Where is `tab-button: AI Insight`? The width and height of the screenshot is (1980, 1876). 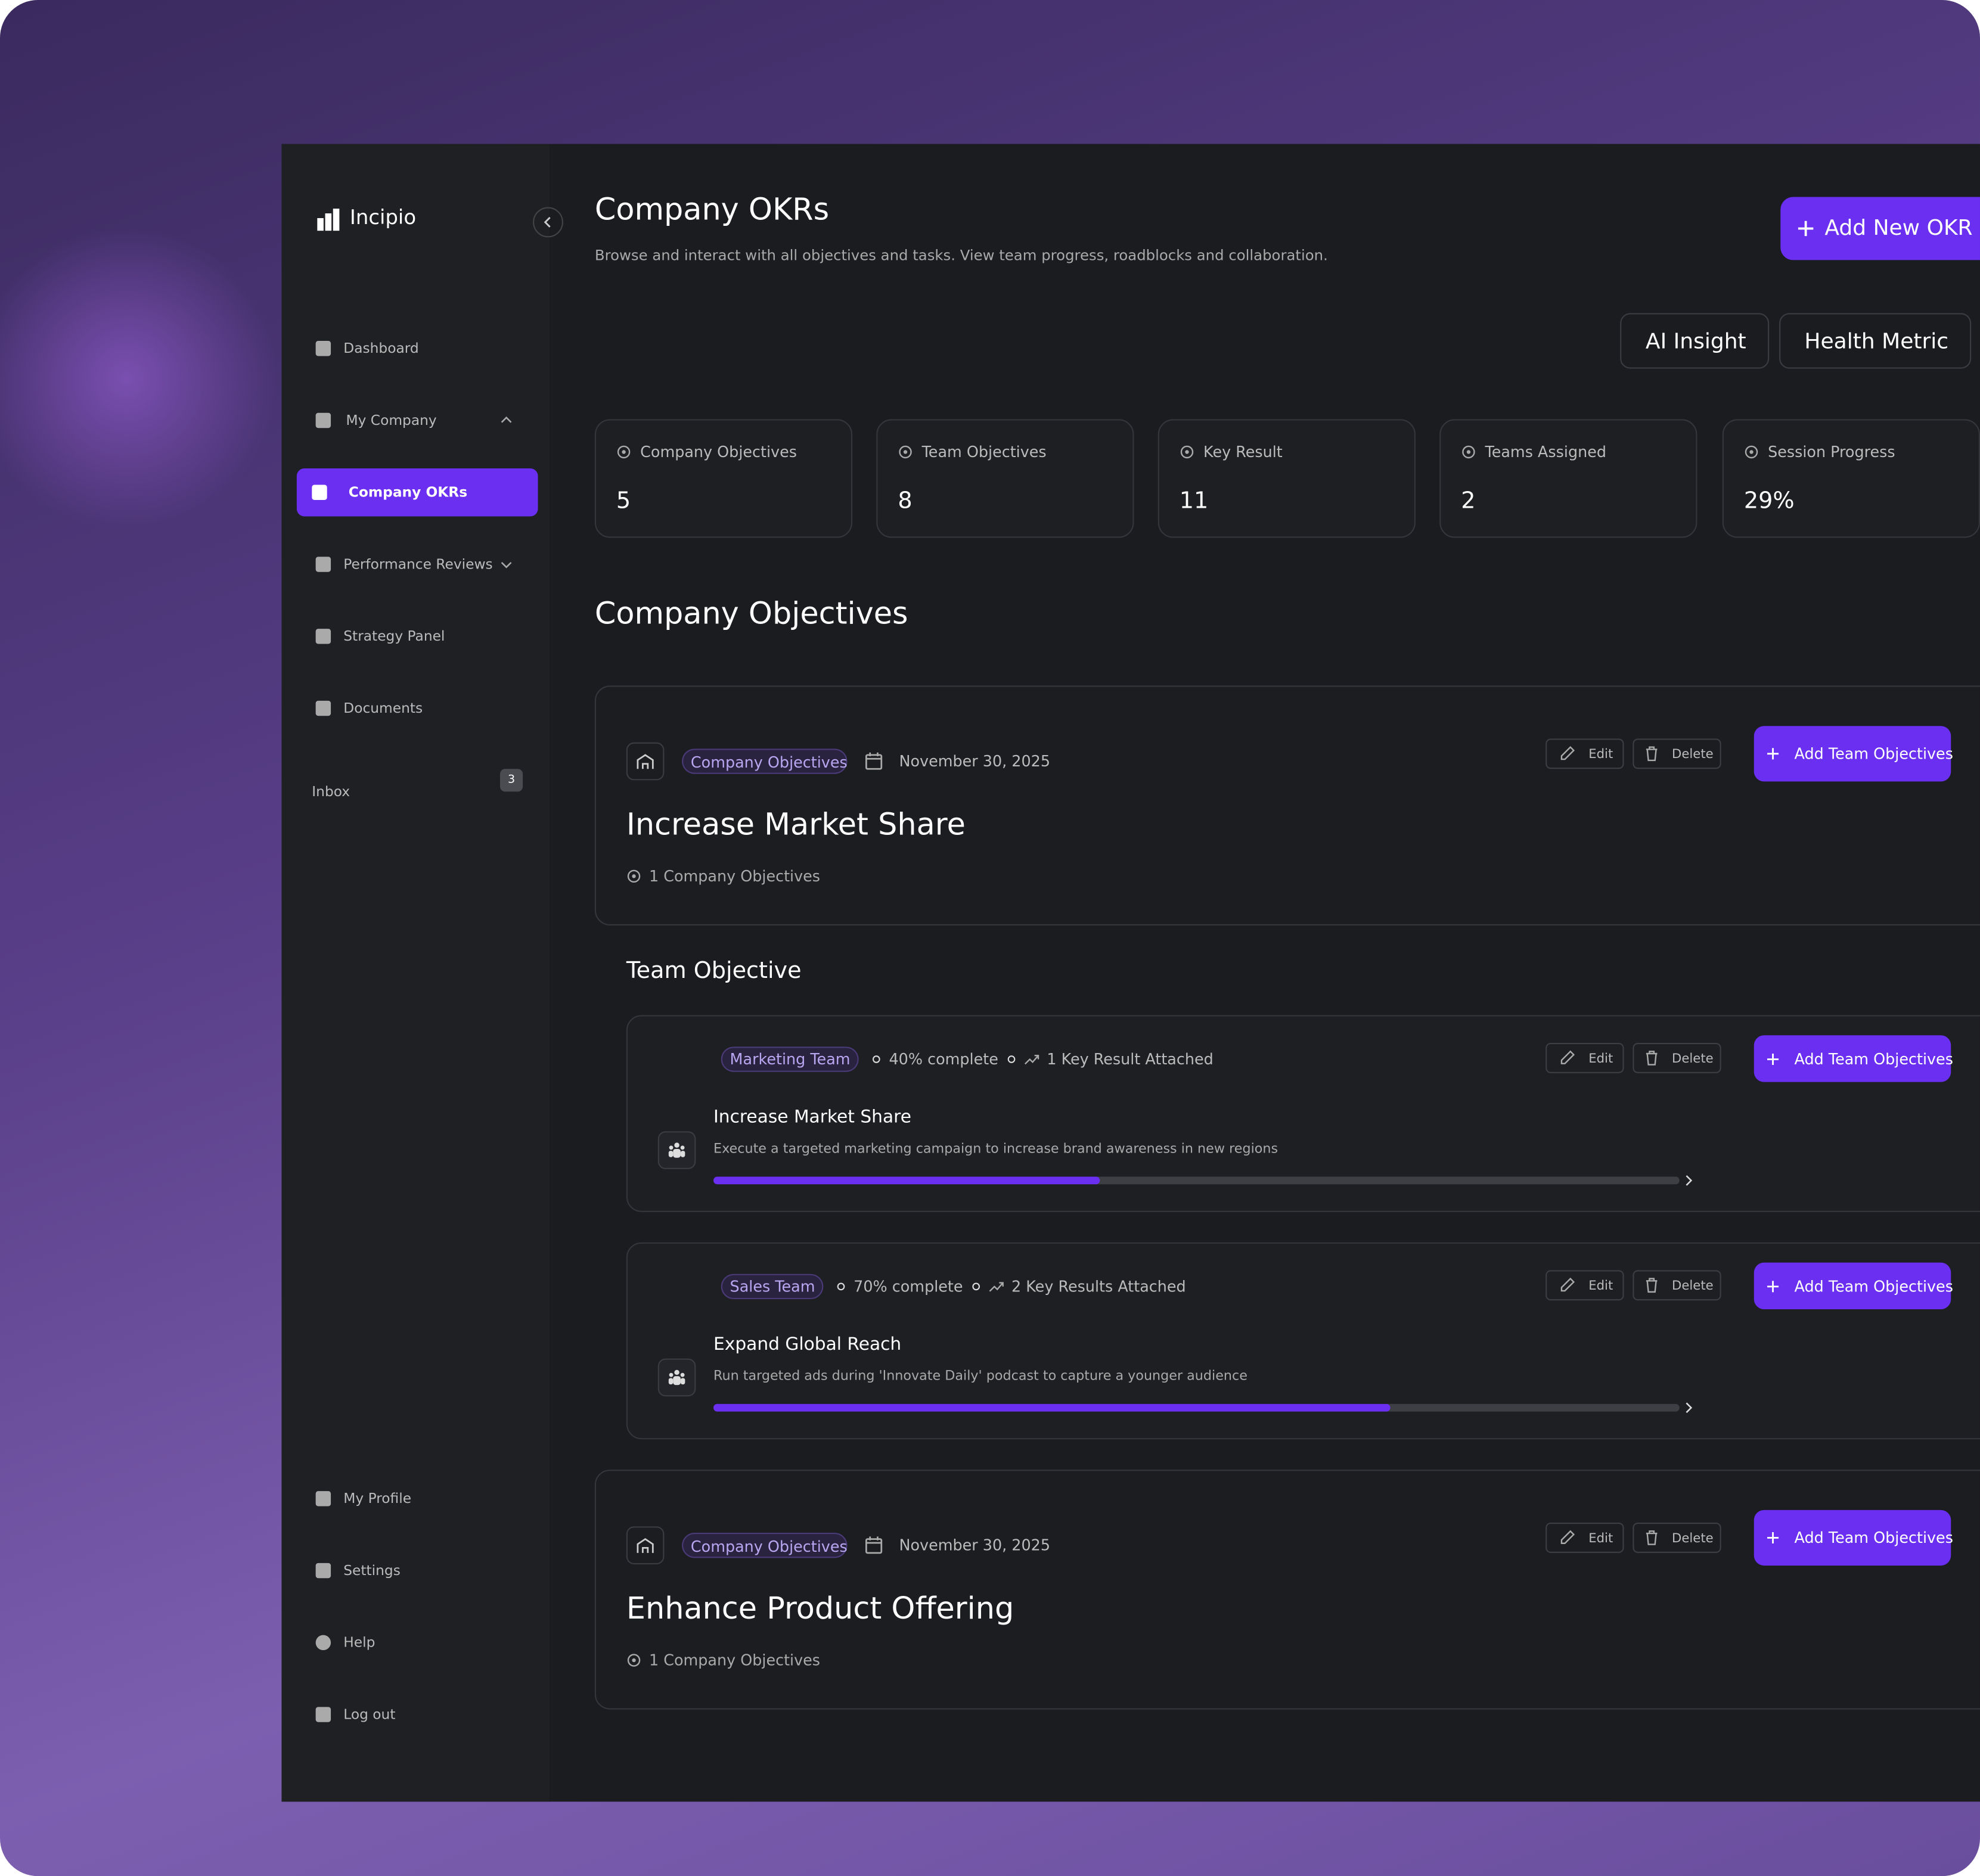 tab-button: AI Insight is located at coordinates (1695, 341).